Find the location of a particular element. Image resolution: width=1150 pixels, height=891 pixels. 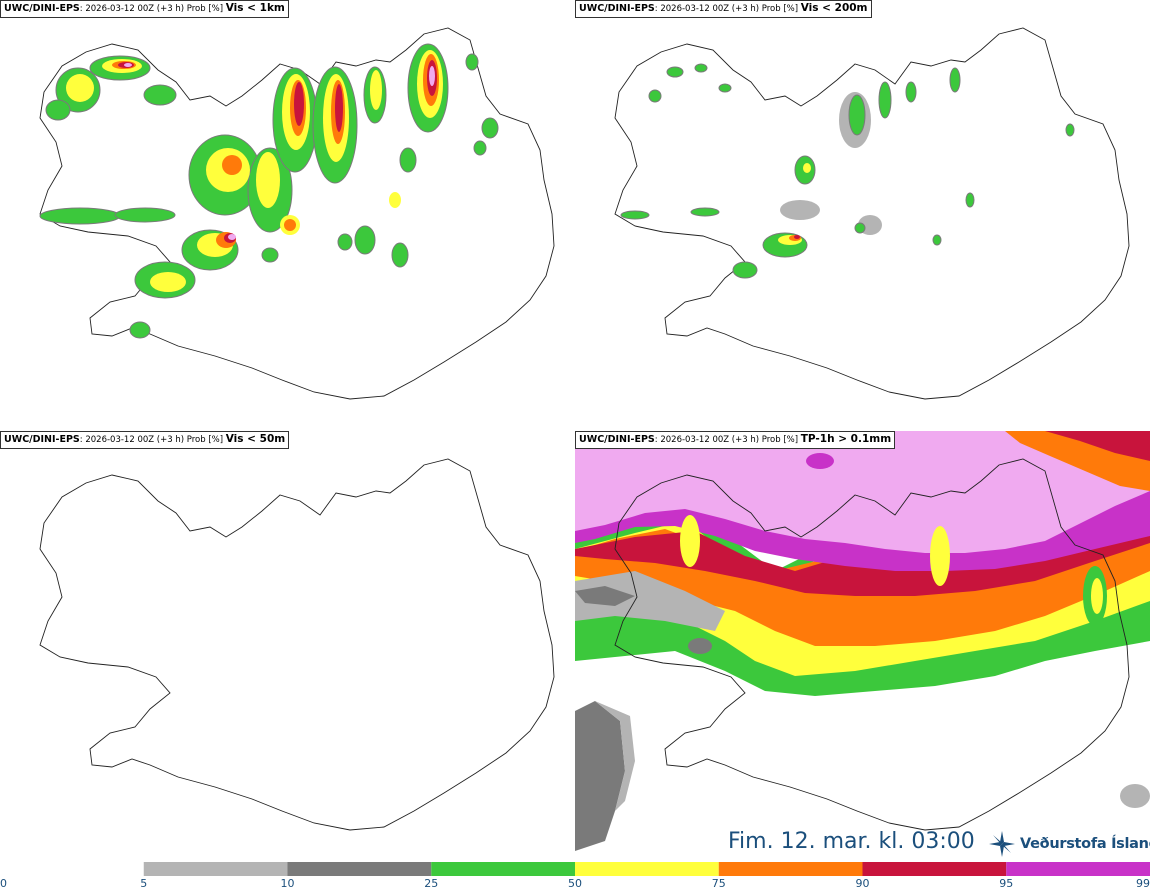

colorbar-legend: 0 5 10 25 50 75 90 95 99 is located at coordinates (575, 876).